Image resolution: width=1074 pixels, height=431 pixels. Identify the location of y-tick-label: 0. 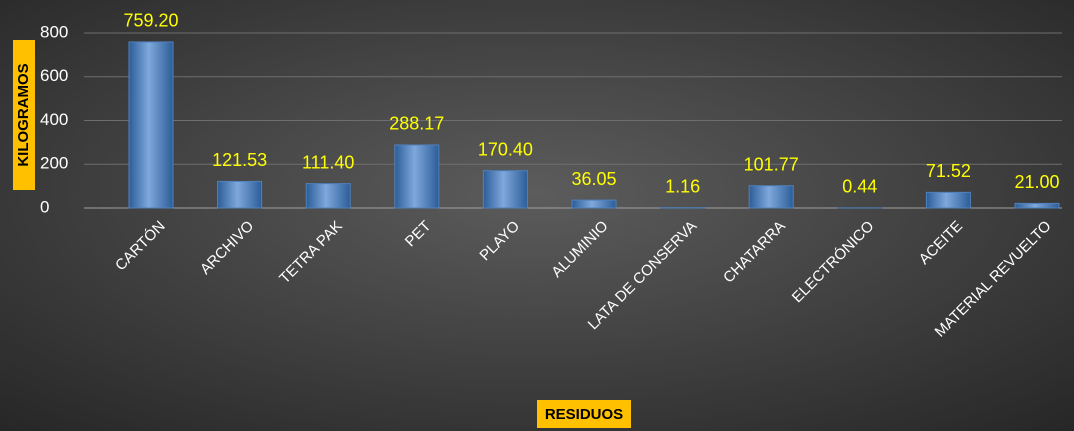
(44, 206).